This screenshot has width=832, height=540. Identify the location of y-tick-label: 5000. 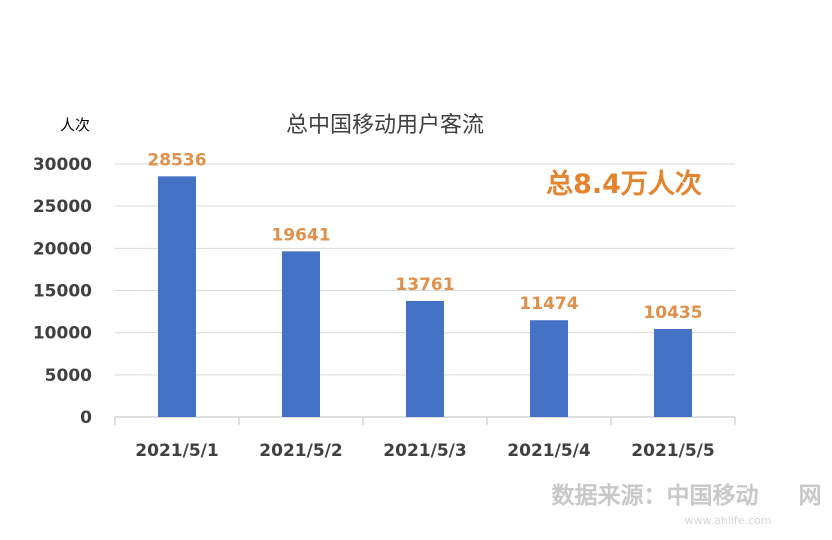
(68, 376).